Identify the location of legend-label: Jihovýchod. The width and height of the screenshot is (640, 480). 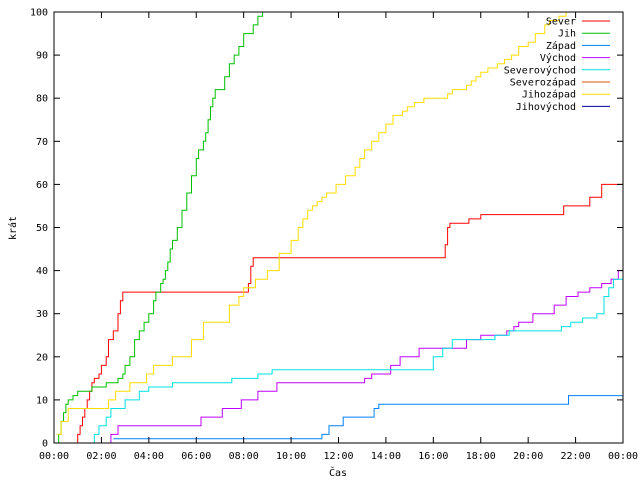
(546, 107).